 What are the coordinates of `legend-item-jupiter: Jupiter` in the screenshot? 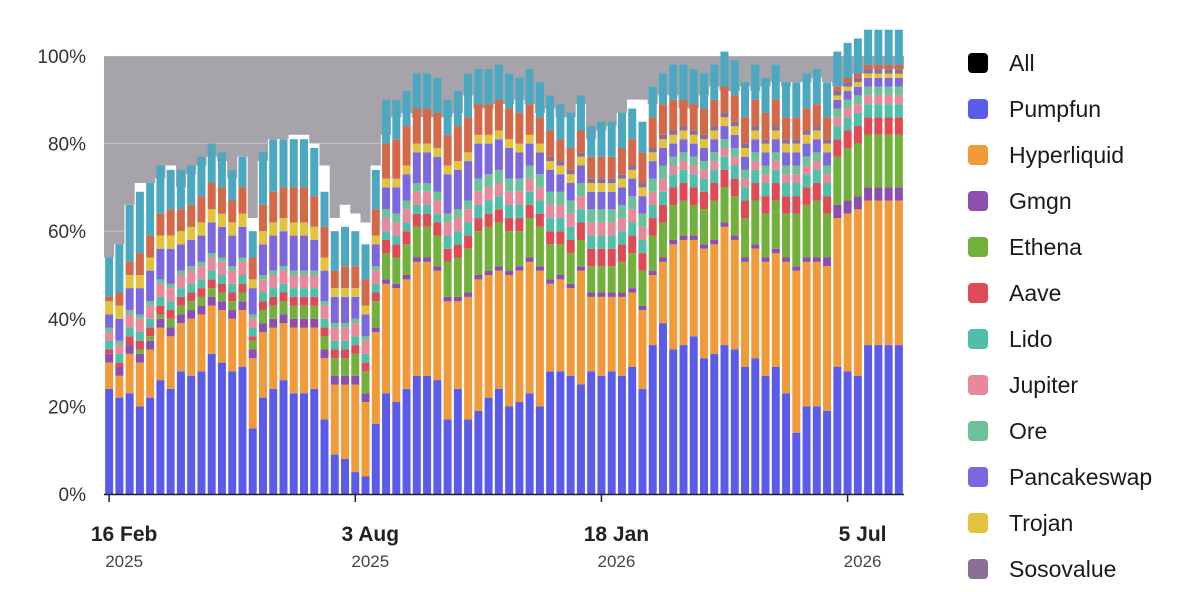 It's located at (1060, 385).